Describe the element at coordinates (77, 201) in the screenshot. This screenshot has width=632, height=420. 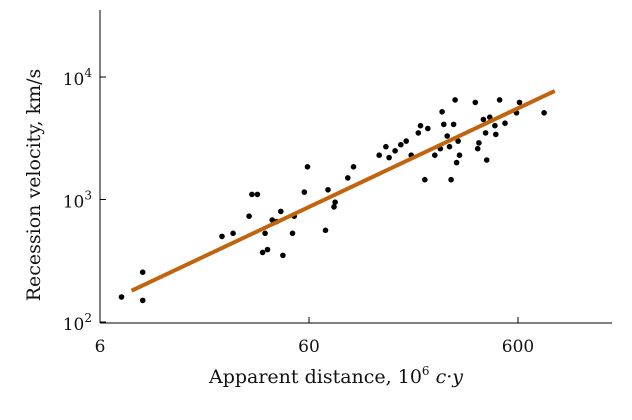
I see `y-tick-label: 10³` at that location.